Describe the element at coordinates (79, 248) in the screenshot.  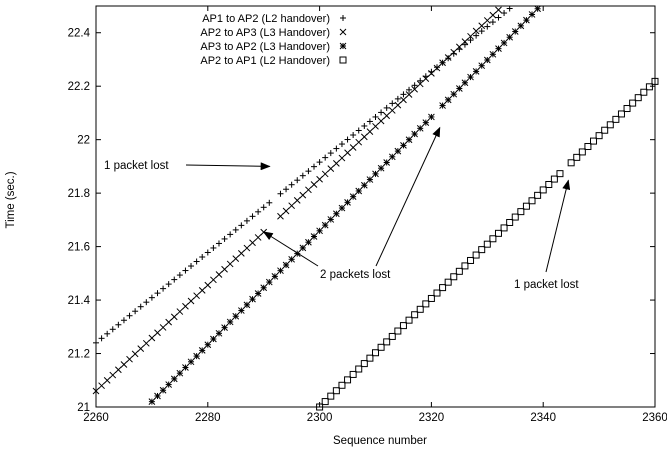
I see `y-tick-label: 21.6` at that location.